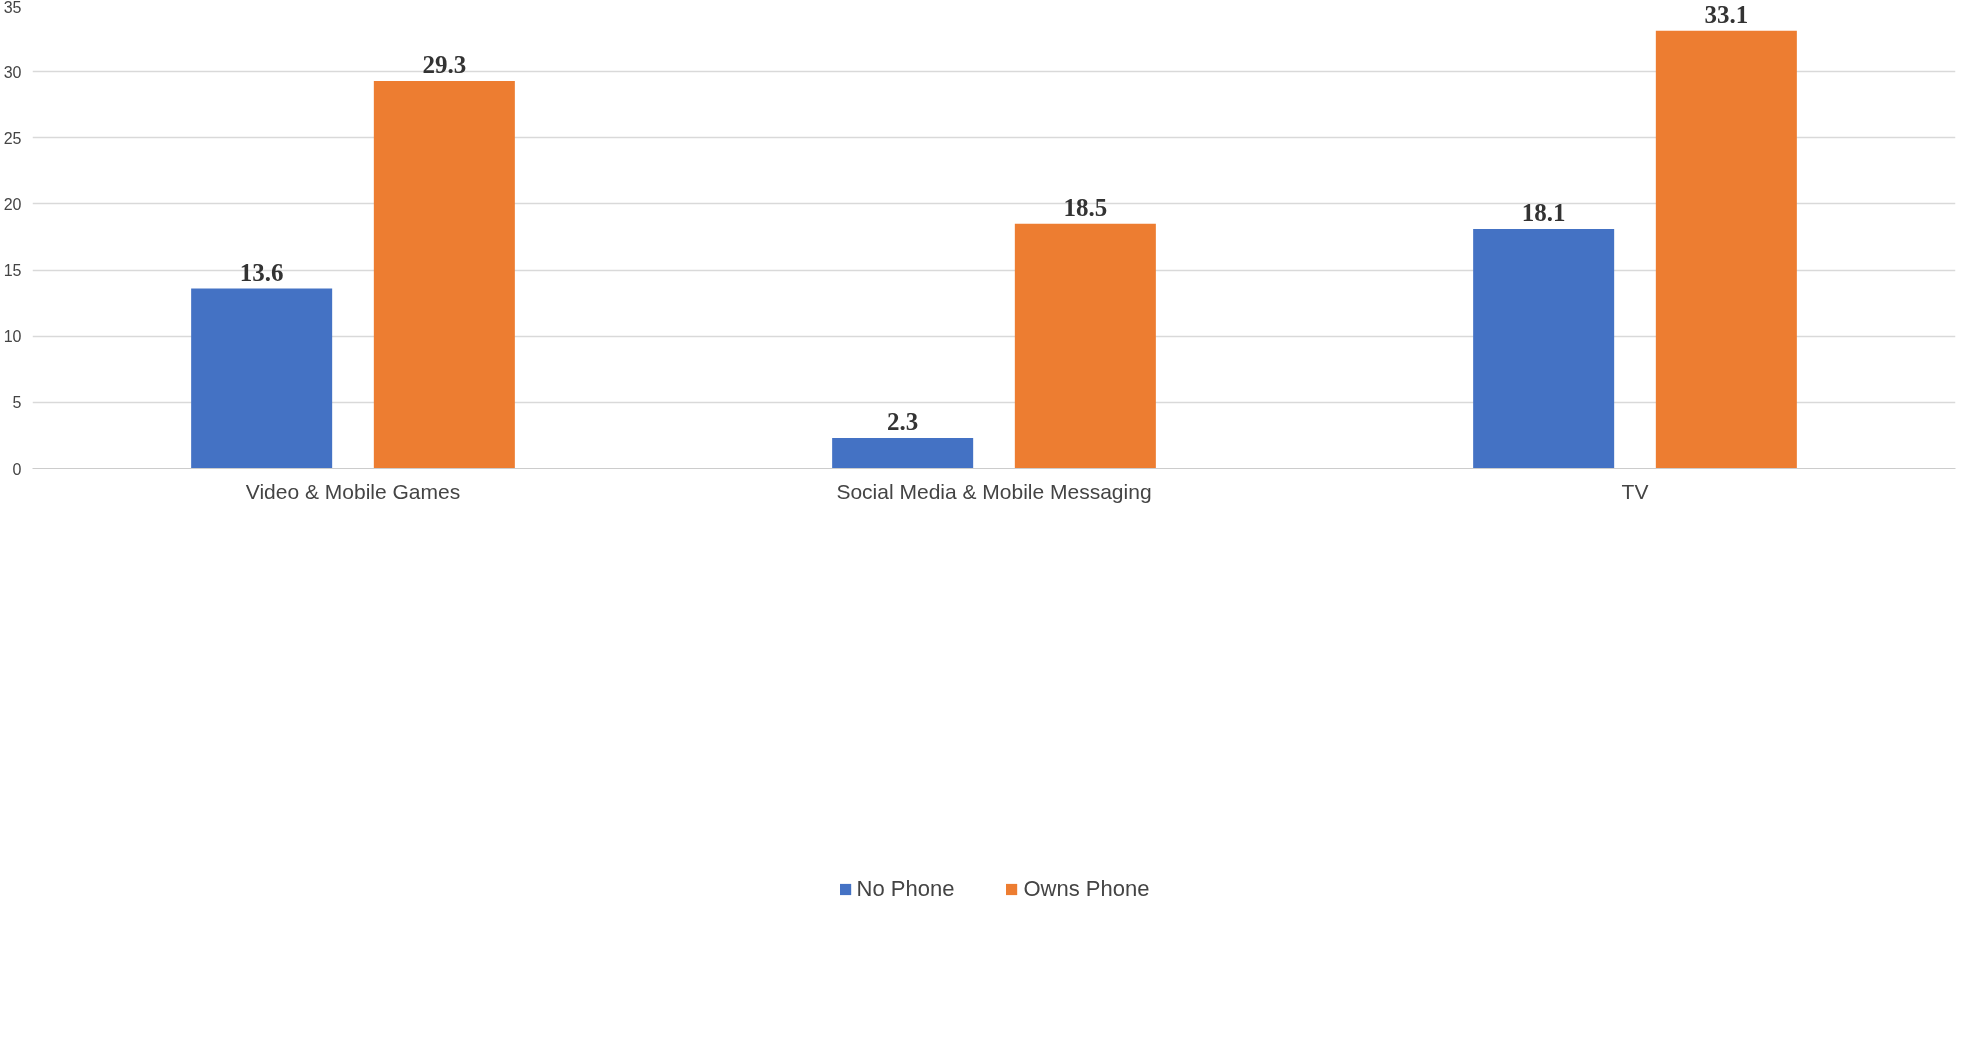  I want to click on y-tick-label: 0, so click(17, 469).